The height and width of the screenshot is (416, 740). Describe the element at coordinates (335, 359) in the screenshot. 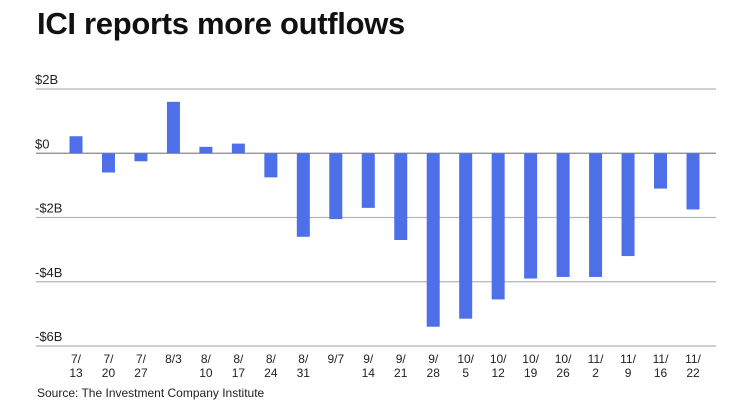

I see `x-tick-label: 9/7` at that location.